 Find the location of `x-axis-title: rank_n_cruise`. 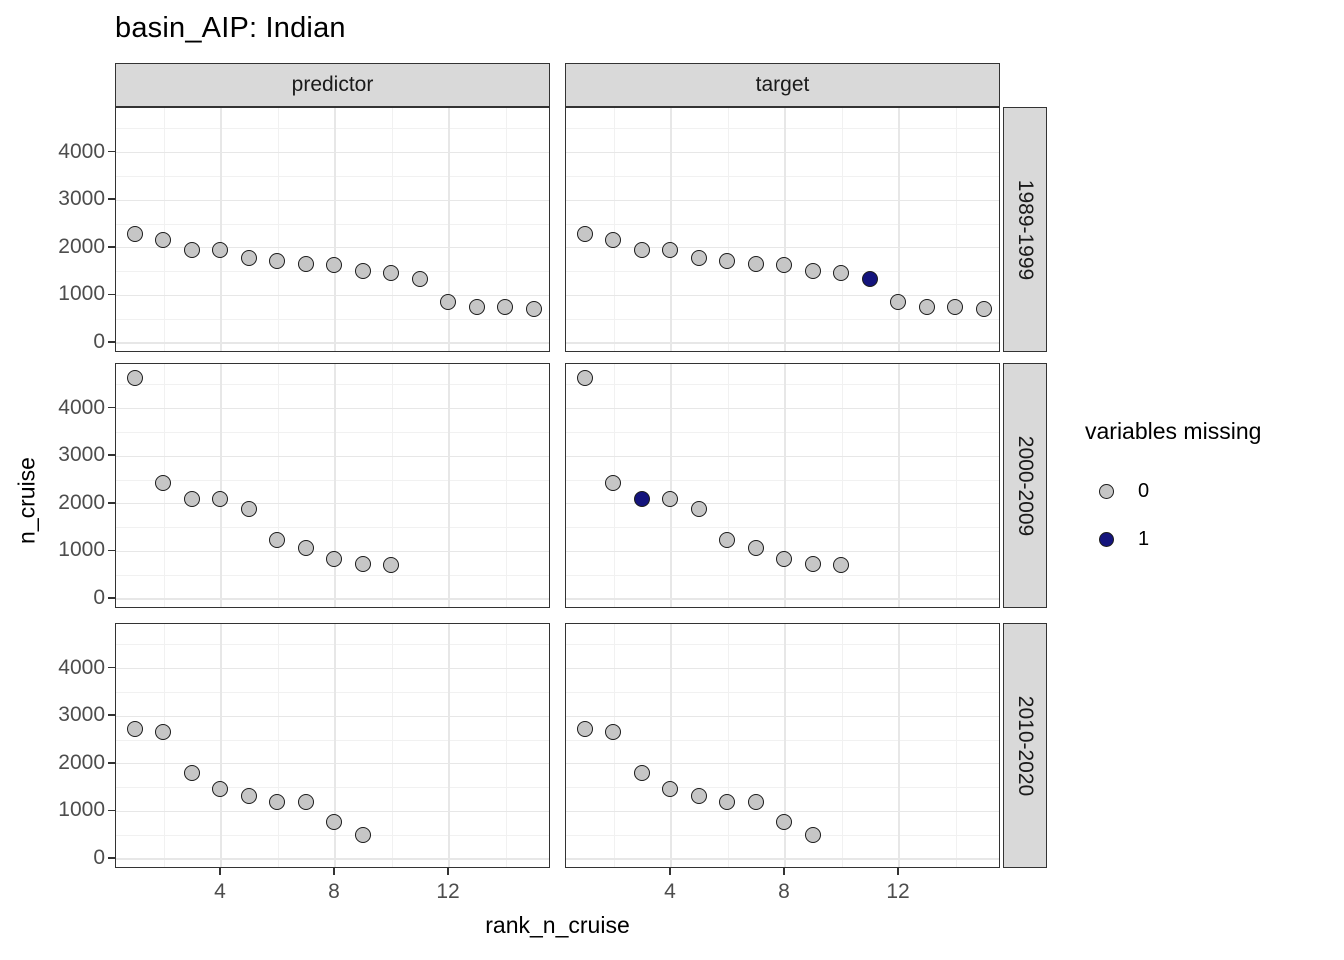

x-axis-title: rank_n_cruise is located at coordinates (557, 925).